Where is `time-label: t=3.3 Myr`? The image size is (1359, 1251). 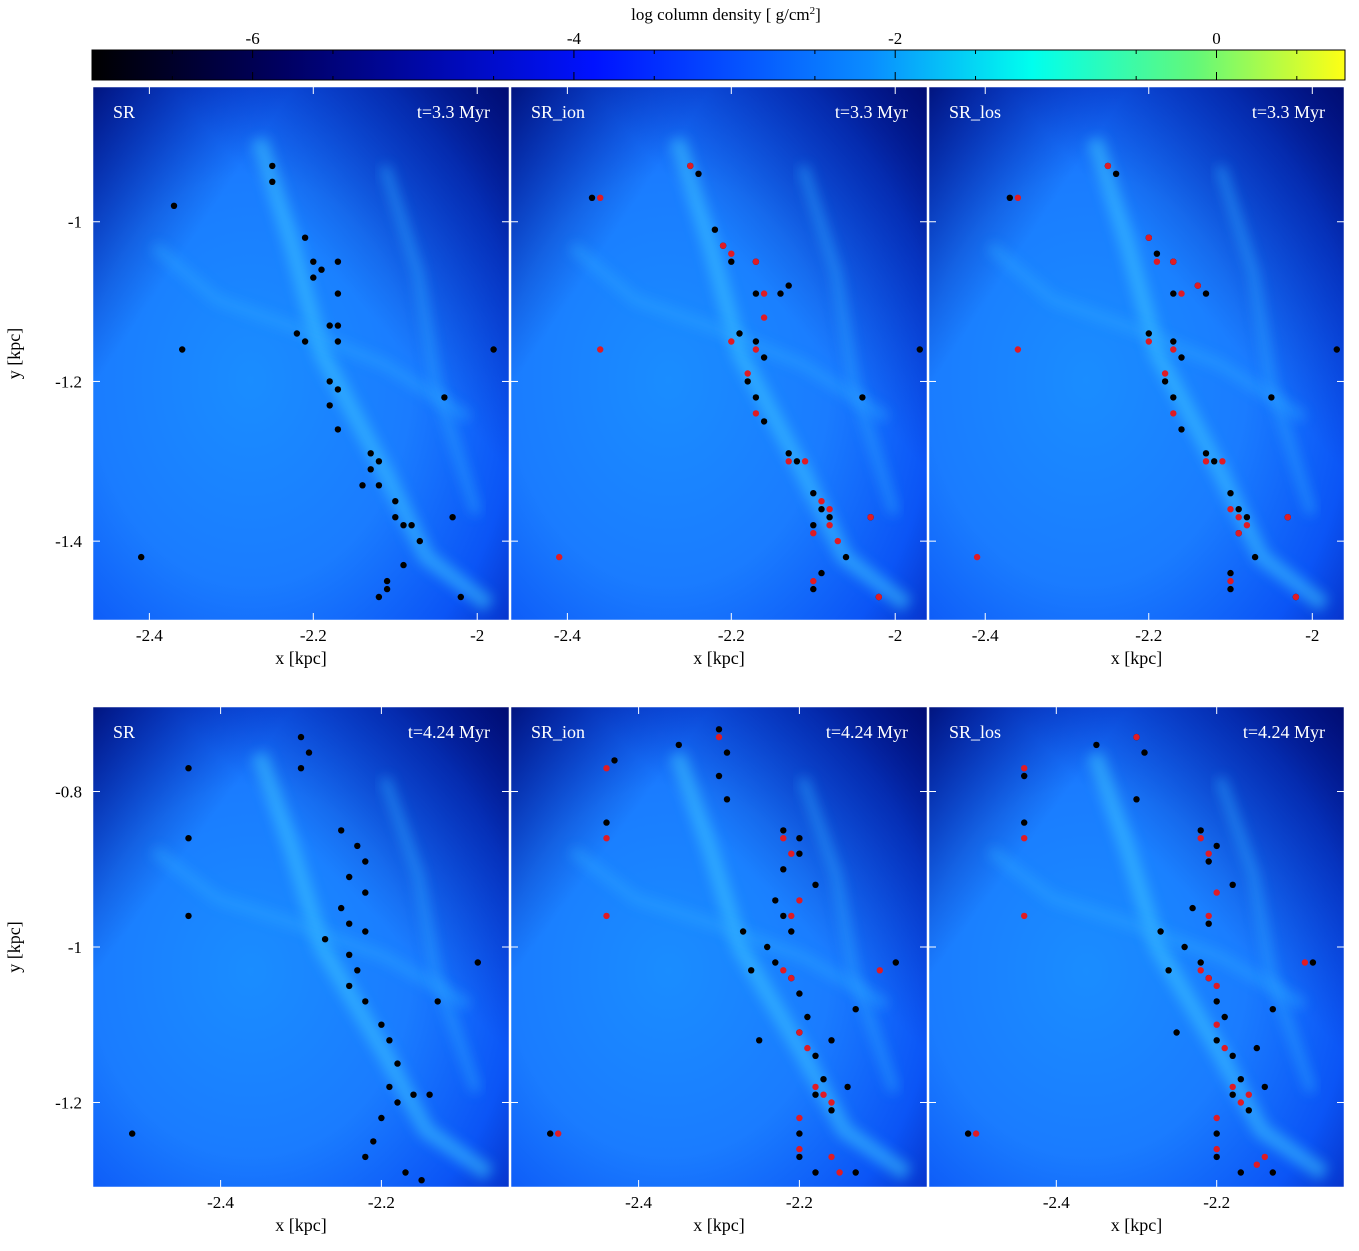
time-label: t=3.3 Myr is located at coordinates (1288, 112).